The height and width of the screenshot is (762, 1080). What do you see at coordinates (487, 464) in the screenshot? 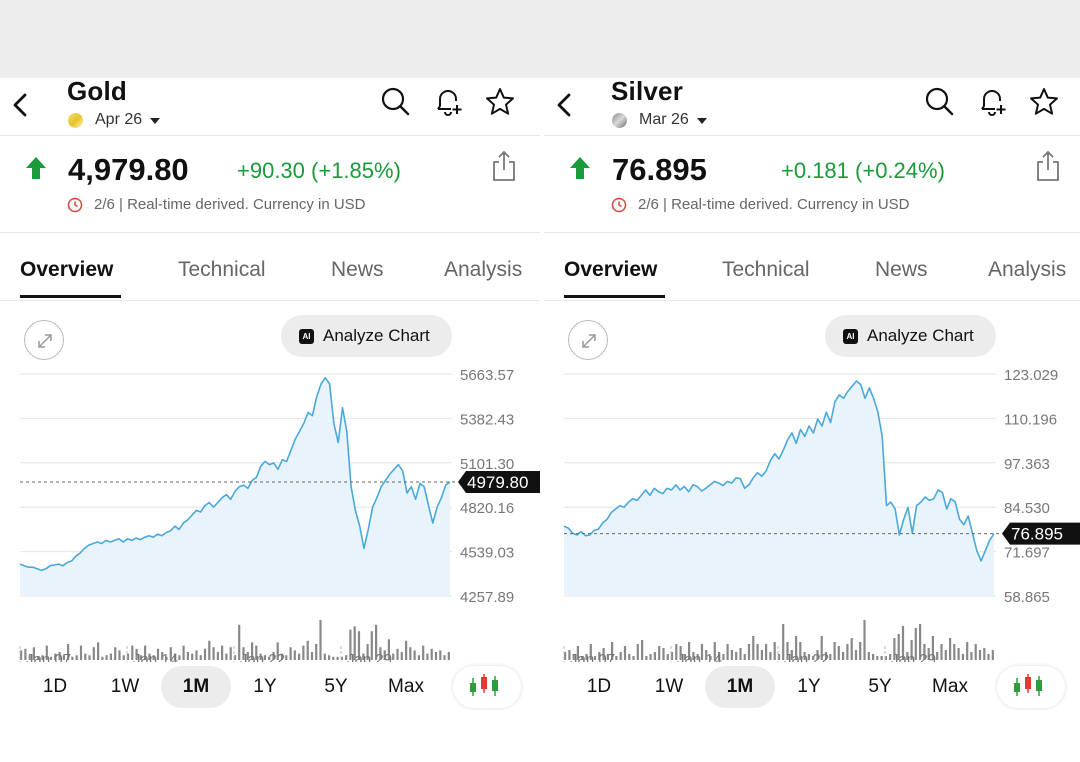
I see `y-tick-label: 5101.30` at bounding box center [487, 464].